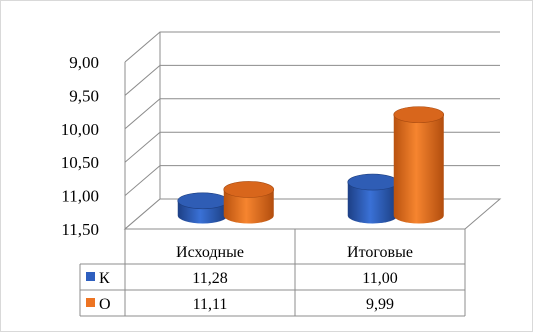 This screenshot has height=333, width=534. What do you see at coordinates (80, 146) in the screenshot?
I see `y-axis-ticks: 9,00 9,50 10,00 10,50 11,00 11,50` at bounding box center [80, 146].